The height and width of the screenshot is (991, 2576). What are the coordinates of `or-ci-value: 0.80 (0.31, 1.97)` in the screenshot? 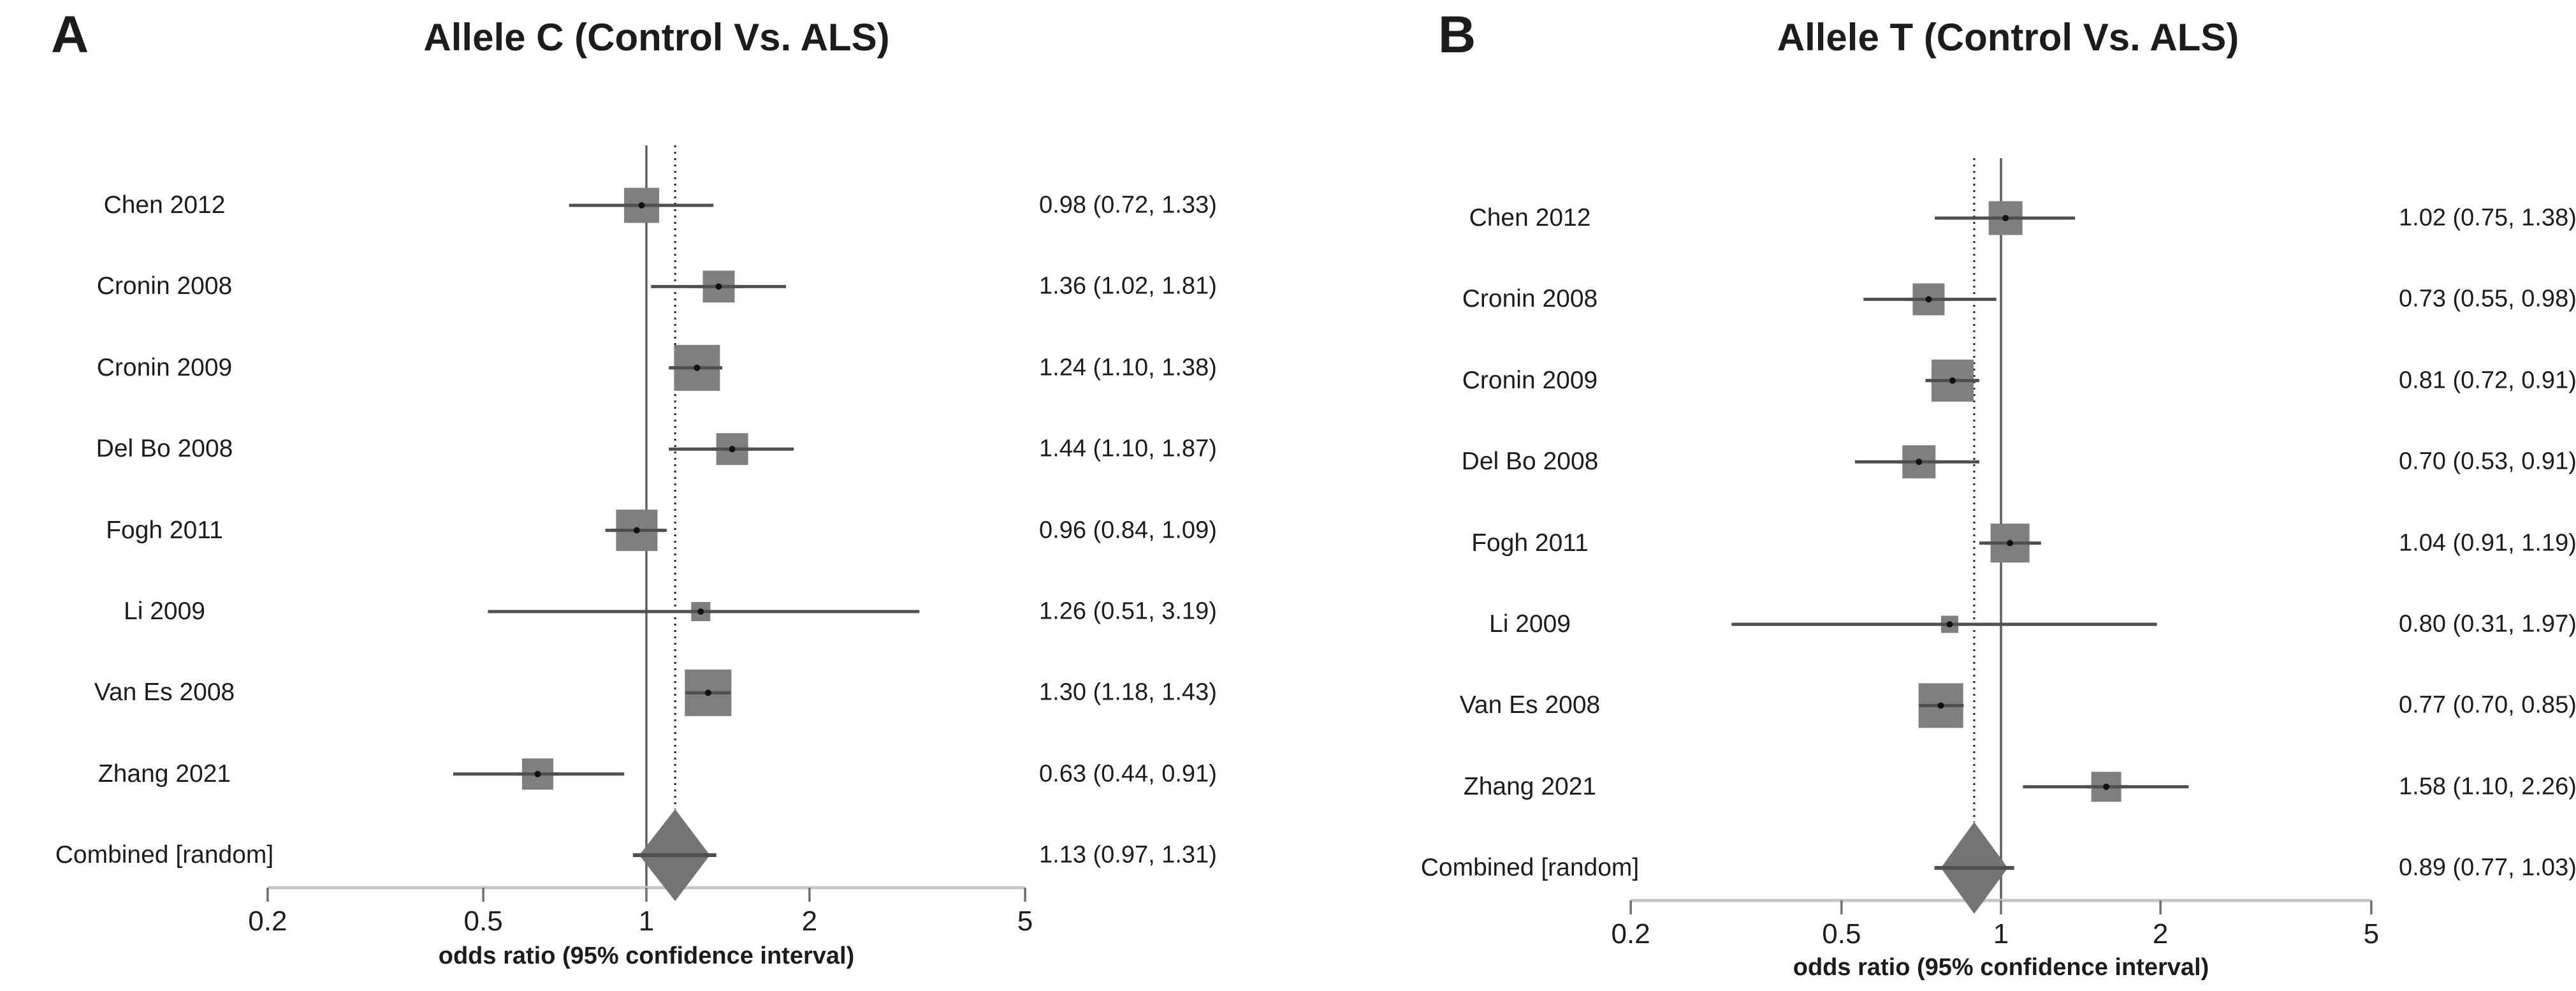 It's located at (2487, 624).